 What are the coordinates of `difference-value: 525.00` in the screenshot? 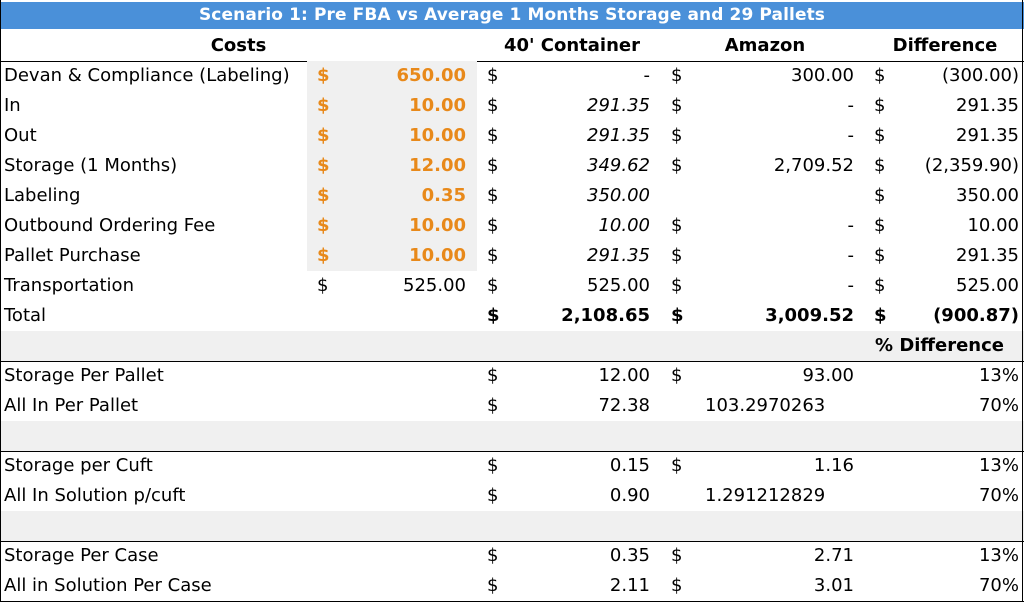 It's located at (987, 285).